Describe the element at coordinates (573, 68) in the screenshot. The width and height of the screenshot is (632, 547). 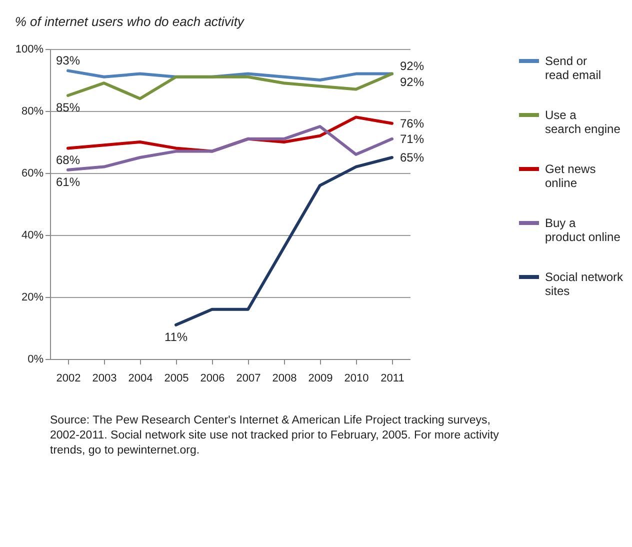
I see `legend-label: Send or read email` at that location.